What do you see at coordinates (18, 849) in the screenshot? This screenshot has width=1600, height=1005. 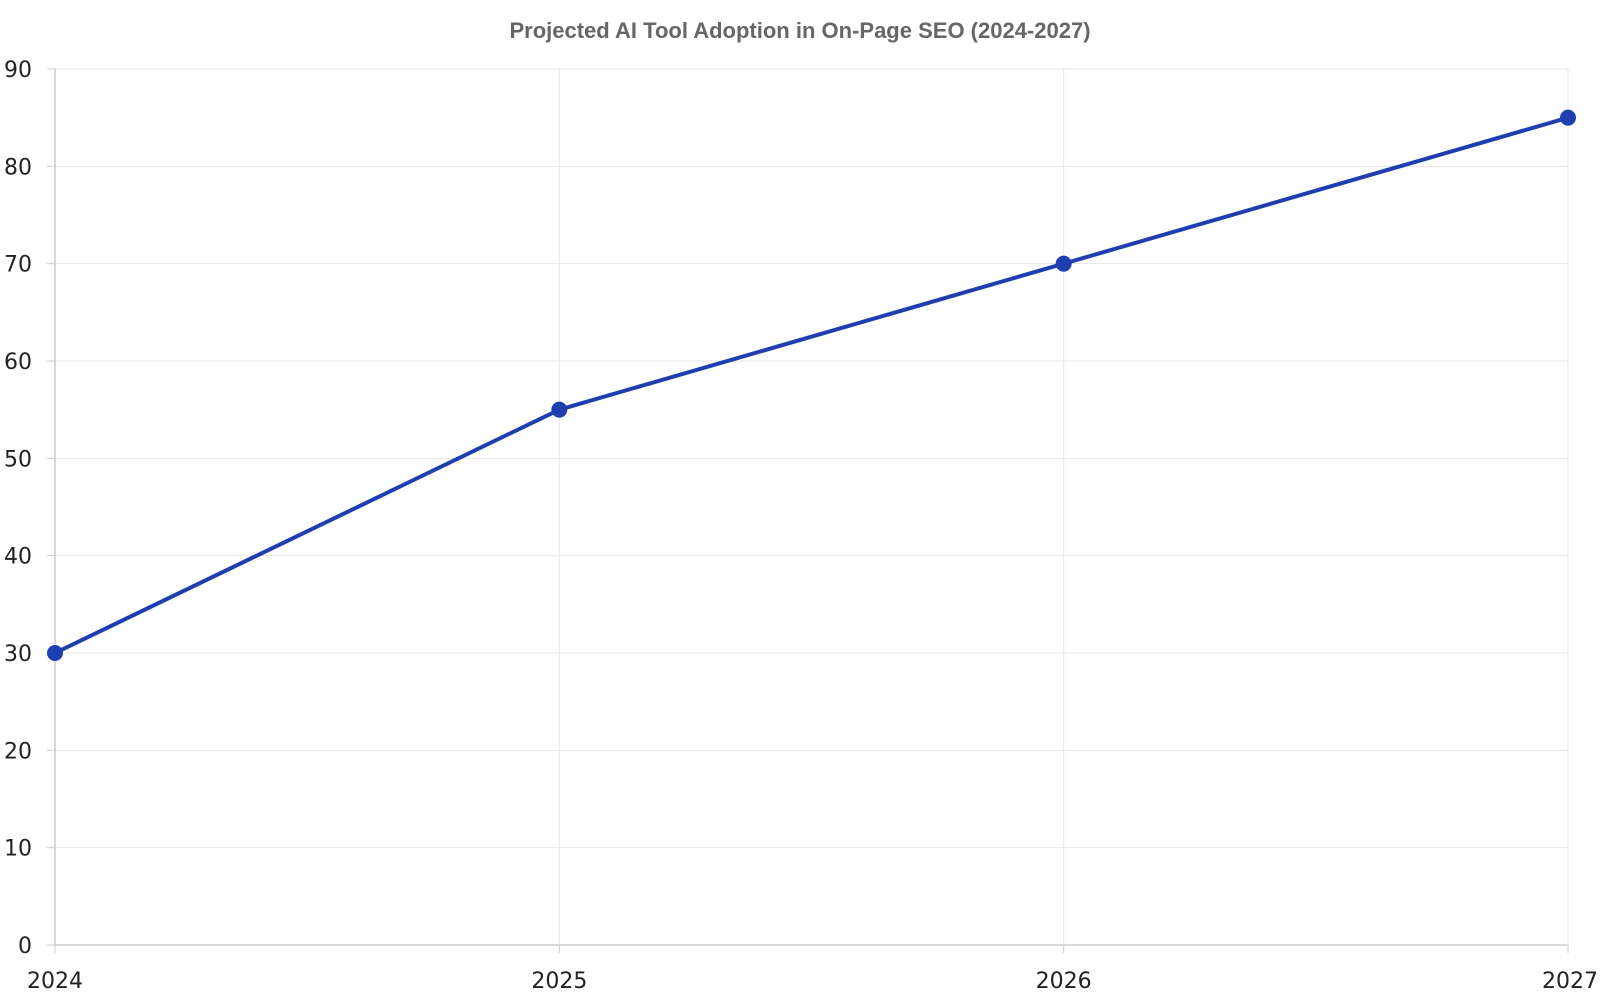 I see `y-tick-label: 10` at bounding box center [18, 849].